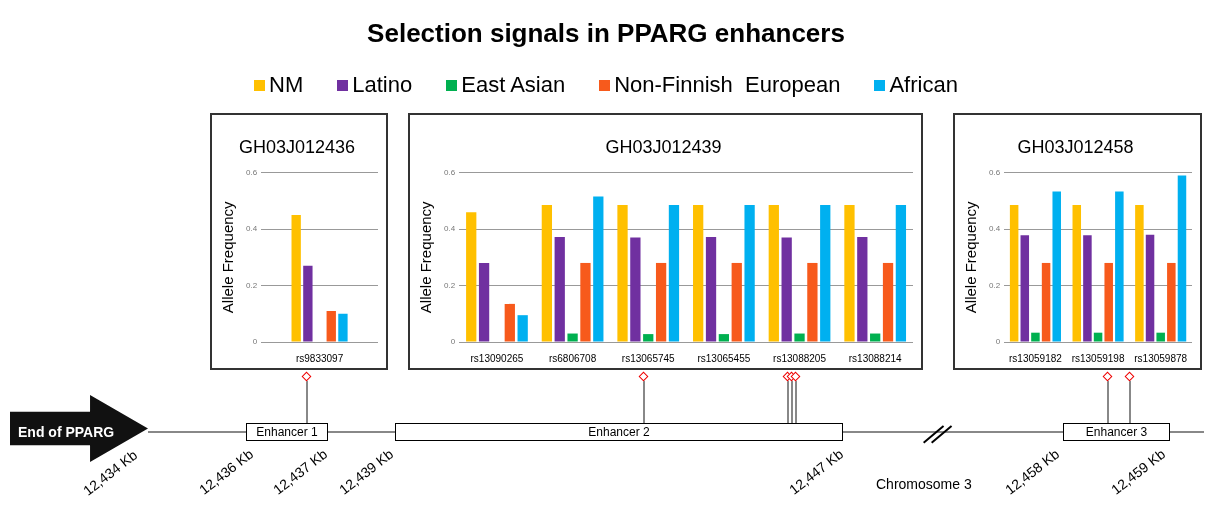 Image resolution: width=1212 pixels, height=513 pixels. I want to click on text: End of PPARG, so click(66, 432).